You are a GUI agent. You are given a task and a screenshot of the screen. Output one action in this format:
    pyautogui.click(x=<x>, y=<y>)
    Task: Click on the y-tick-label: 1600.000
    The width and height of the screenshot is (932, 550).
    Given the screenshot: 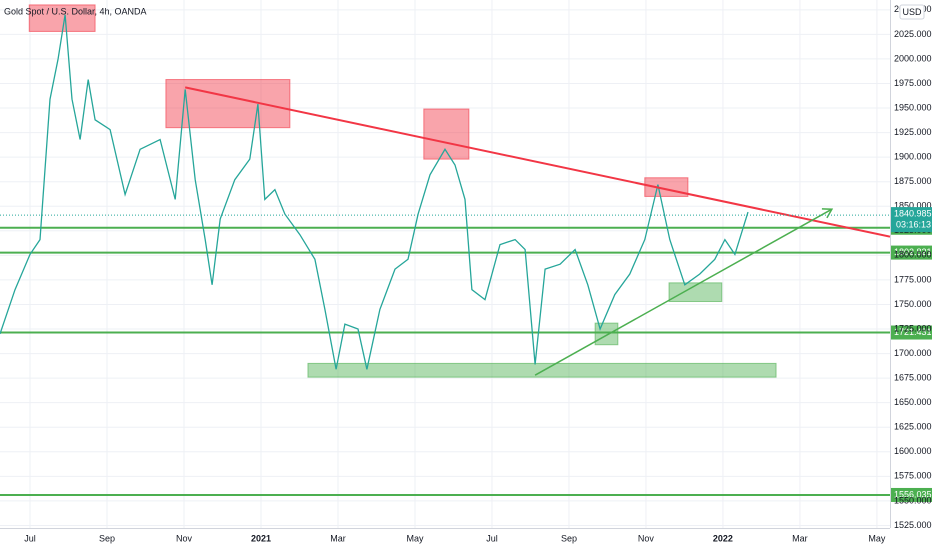 What is the action you would take?
    pyautogui.click(x=913, y=451)
    